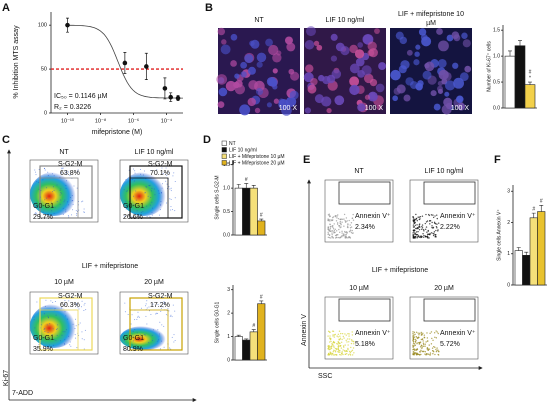  I want to click on gate-percent: 63.8%, so click(70, 173).